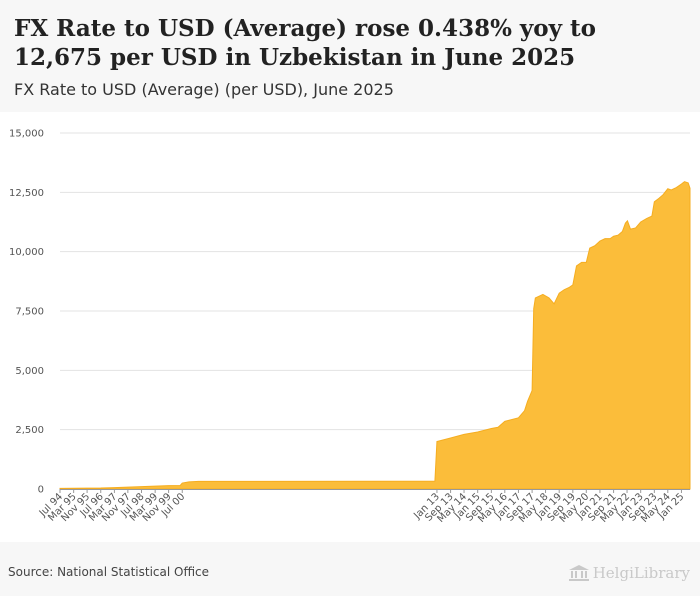 The height and width of the screenshot is (596, 700). I want to click on y-tick-label: 12,500, so click(26, 193).